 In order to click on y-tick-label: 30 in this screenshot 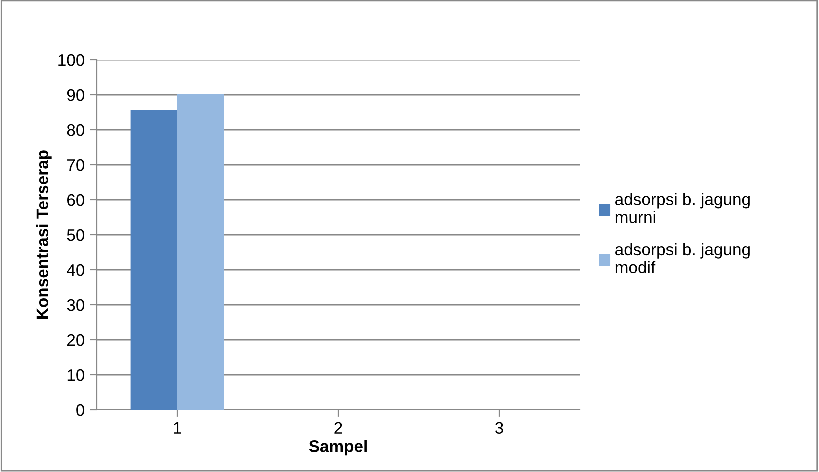, I will do `click(76, 305)`.